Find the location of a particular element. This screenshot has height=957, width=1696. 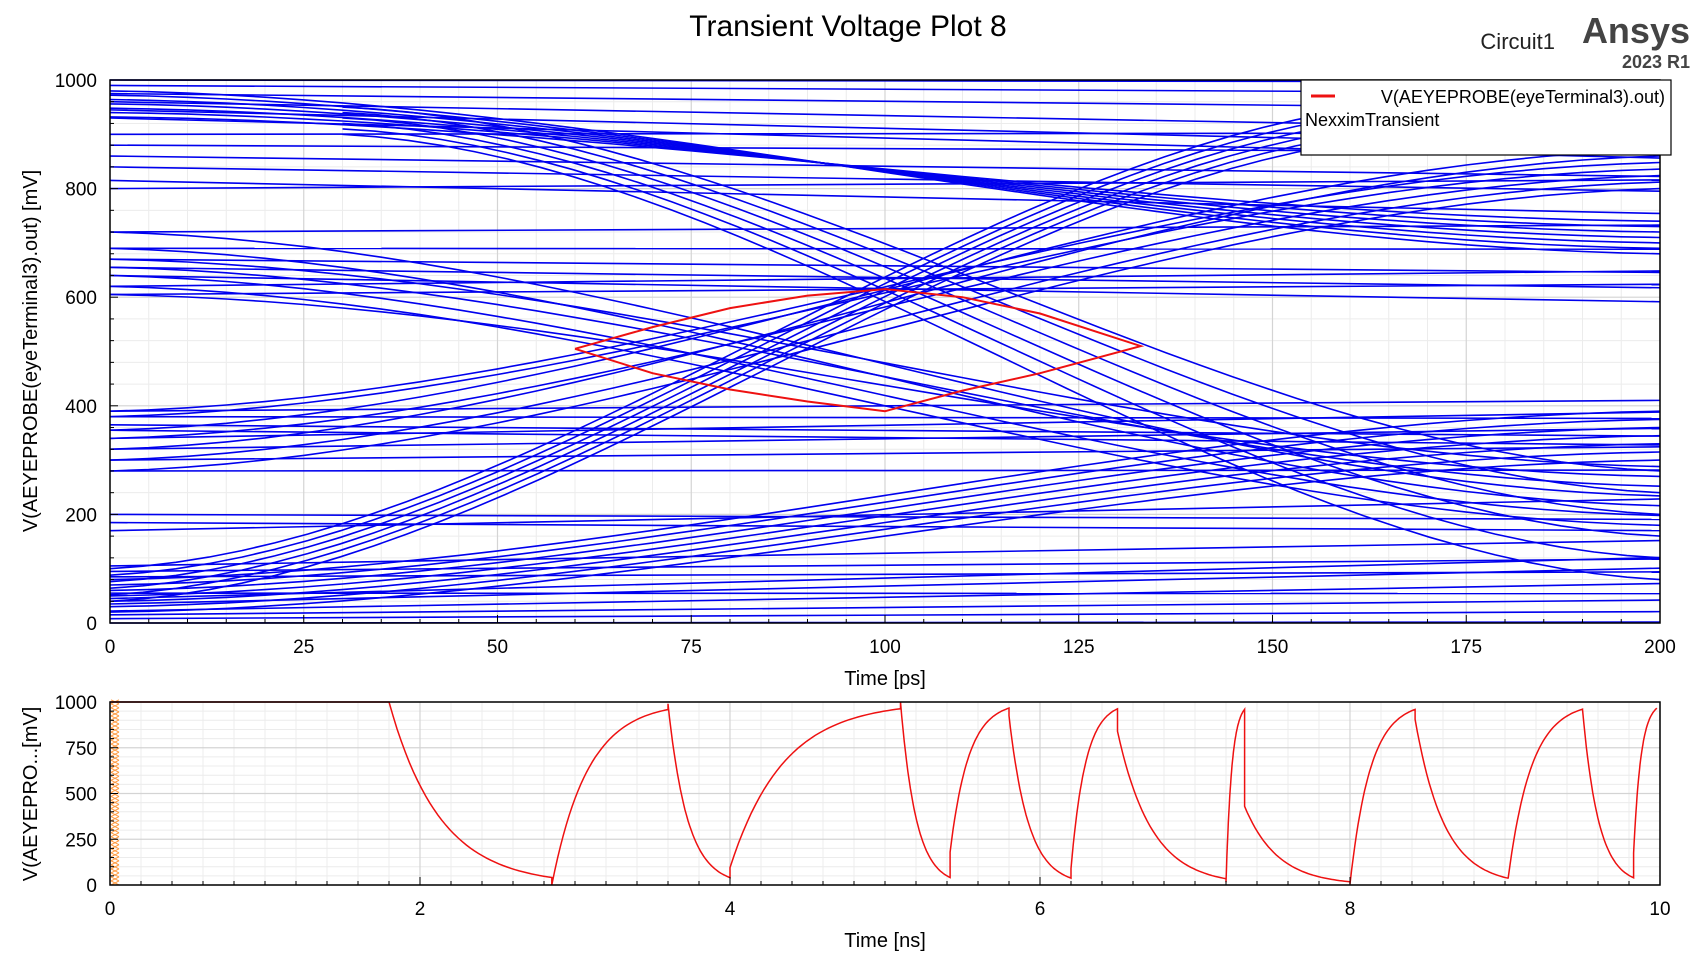

wave-y-tick-label: 250 is located at coordinates (81, 840).